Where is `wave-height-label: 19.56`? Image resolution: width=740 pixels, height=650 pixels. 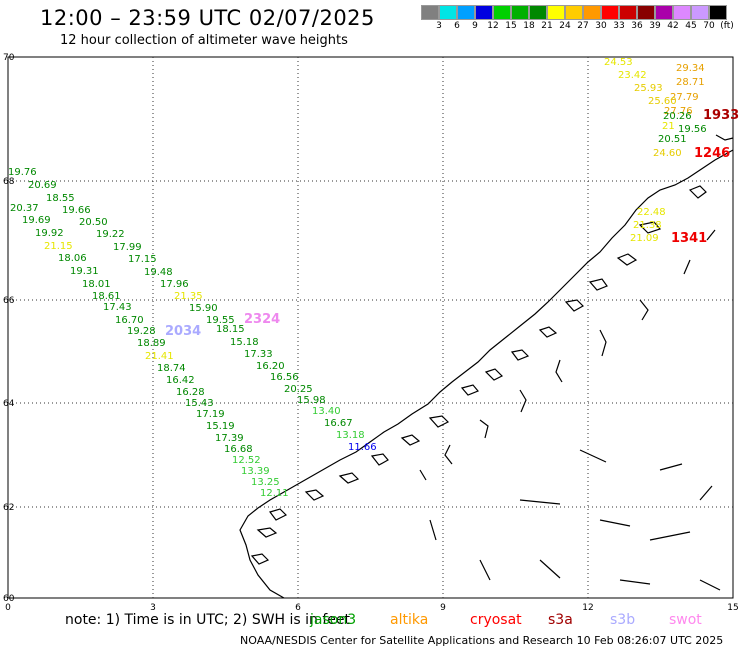
wave-height-label: 19.56 is located at coordinates (692, 129).